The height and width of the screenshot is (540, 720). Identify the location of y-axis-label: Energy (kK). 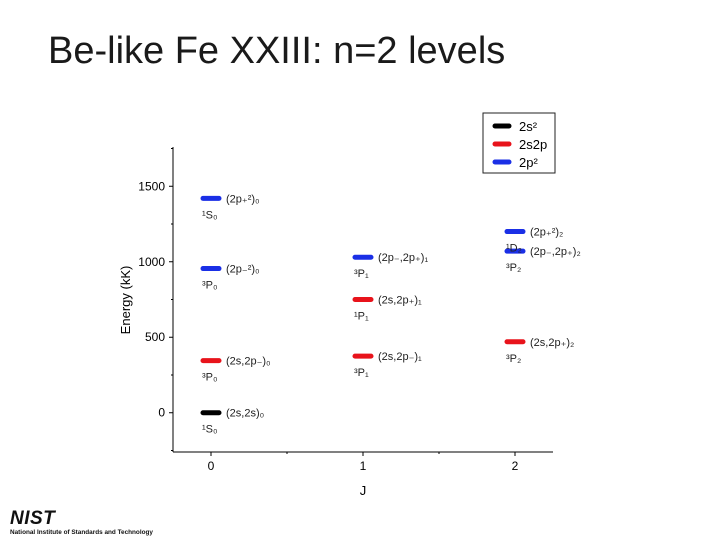
(125, 300).